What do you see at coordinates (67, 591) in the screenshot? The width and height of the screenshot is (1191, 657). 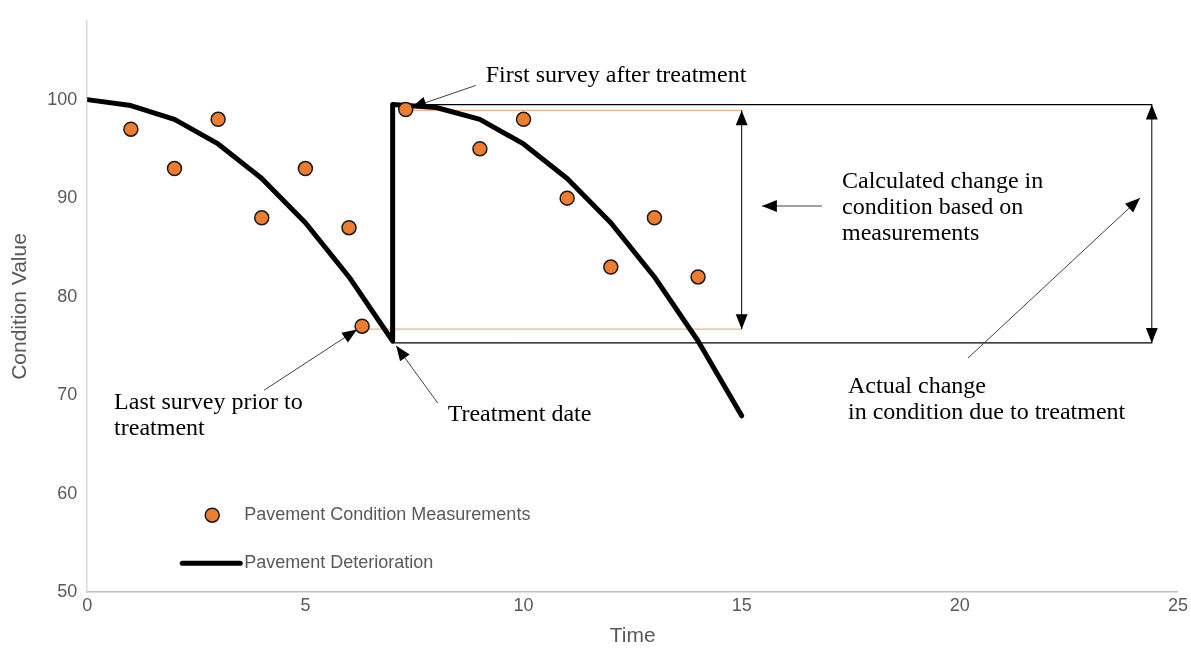 I see `y-tick-label: 50` at bounding box center [67, 591].